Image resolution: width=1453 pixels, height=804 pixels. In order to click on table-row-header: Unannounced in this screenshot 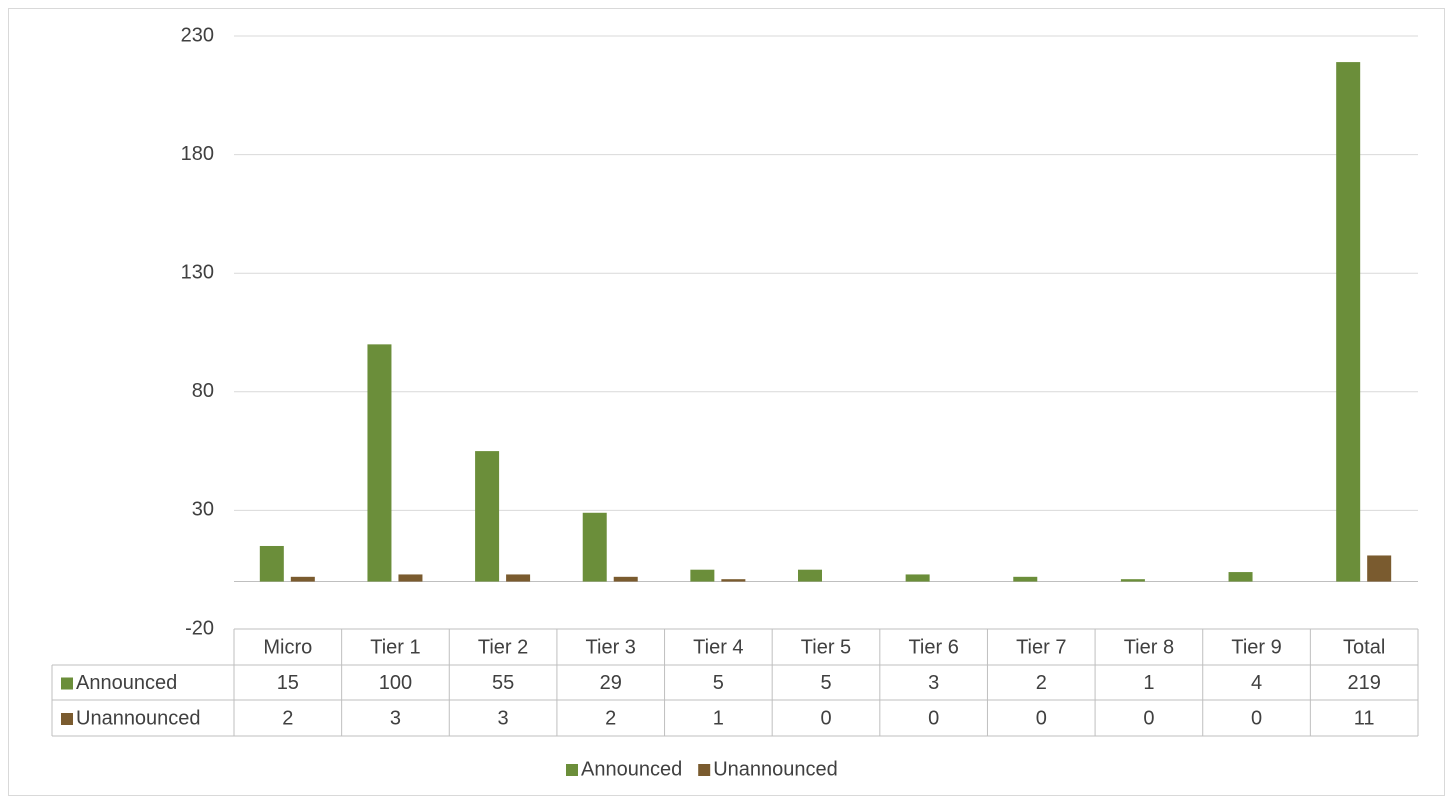, I will do `click(138, 718)`.